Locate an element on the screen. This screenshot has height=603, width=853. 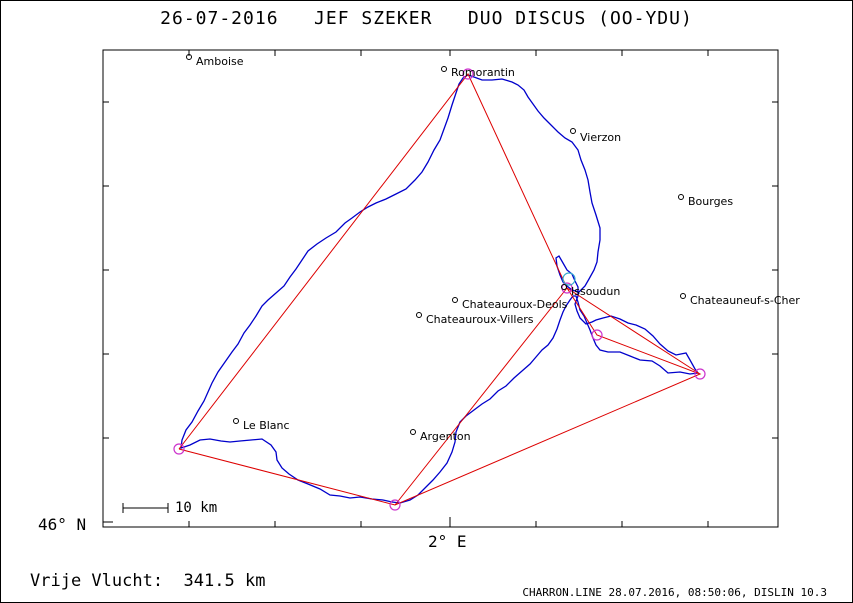
town-label: Chateauroux-Villers is located at coordinates (480, 319).